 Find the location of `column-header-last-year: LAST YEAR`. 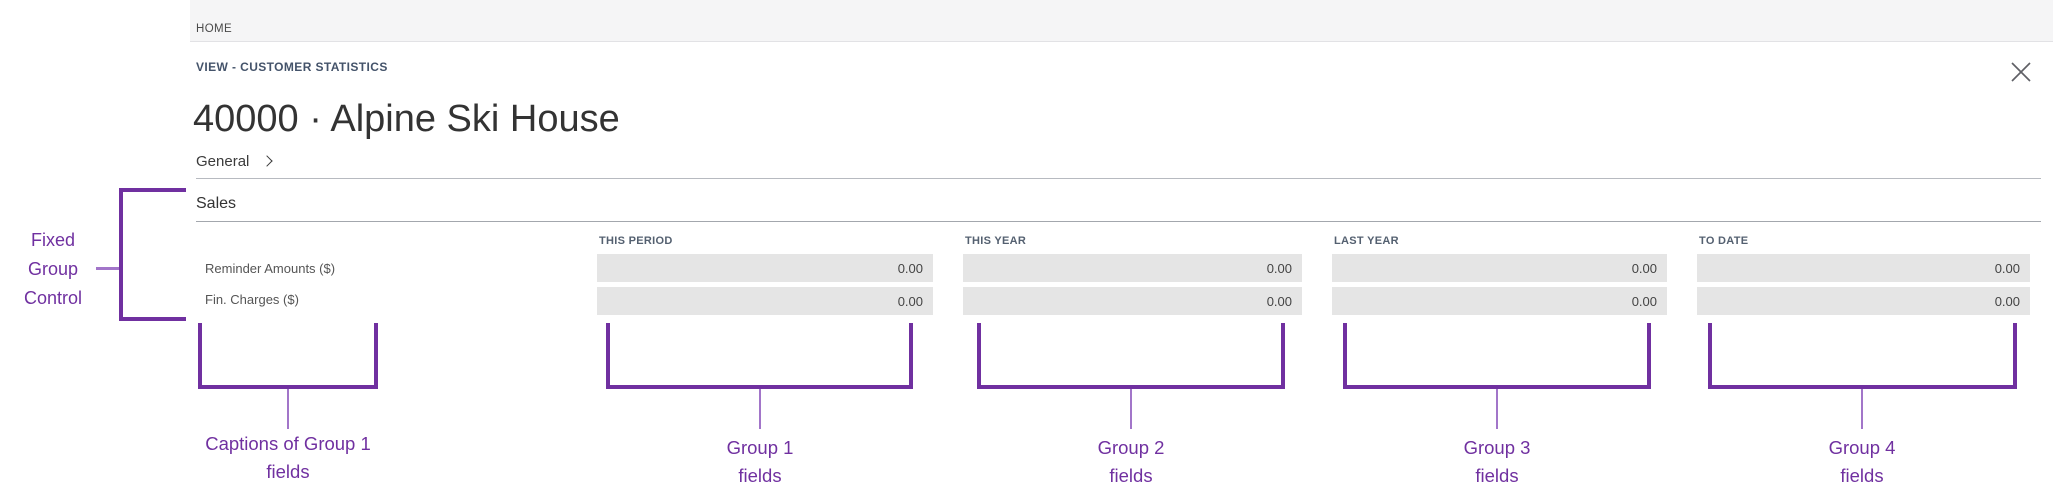

column-header-last-year: LAST YEAR is located at coordinates (1366, 241).